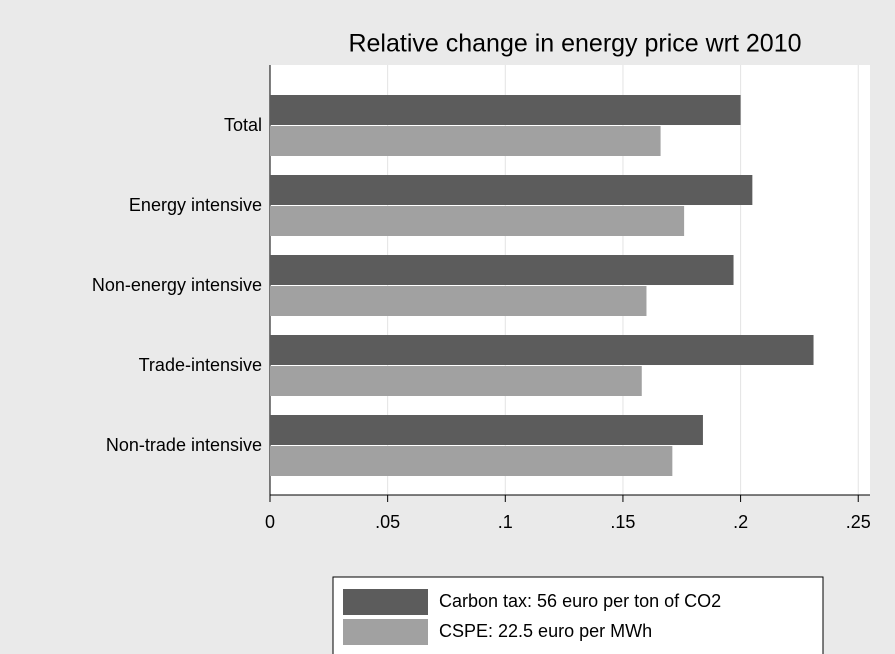  I want to click on x-tick-label: .15, so click(622, 522).